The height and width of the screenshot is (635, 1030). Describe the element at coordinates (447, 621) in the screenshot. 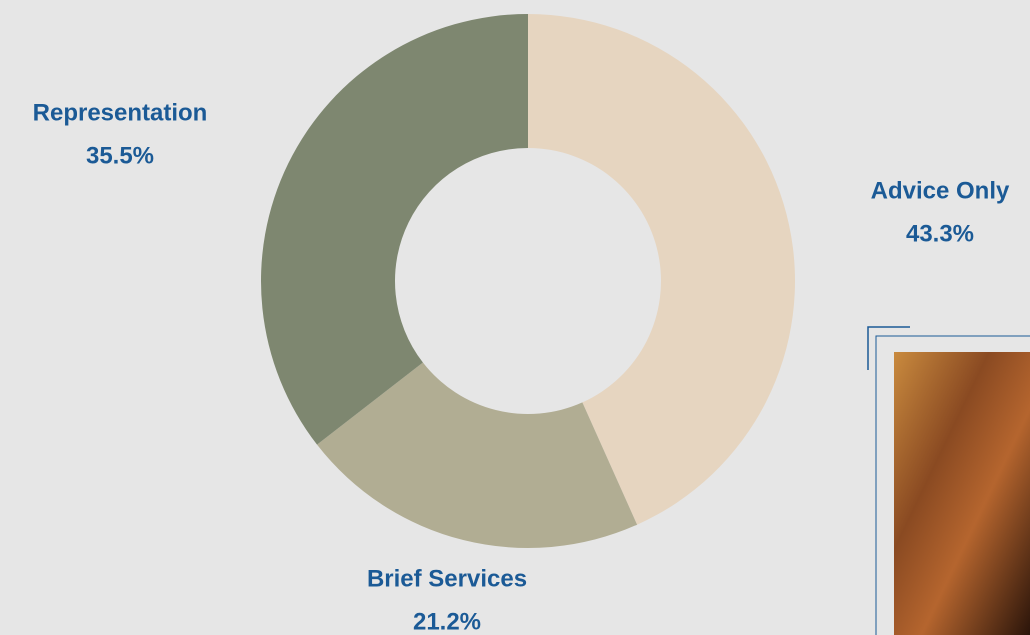

I see `slice-value-label: 21.2%` at that location.